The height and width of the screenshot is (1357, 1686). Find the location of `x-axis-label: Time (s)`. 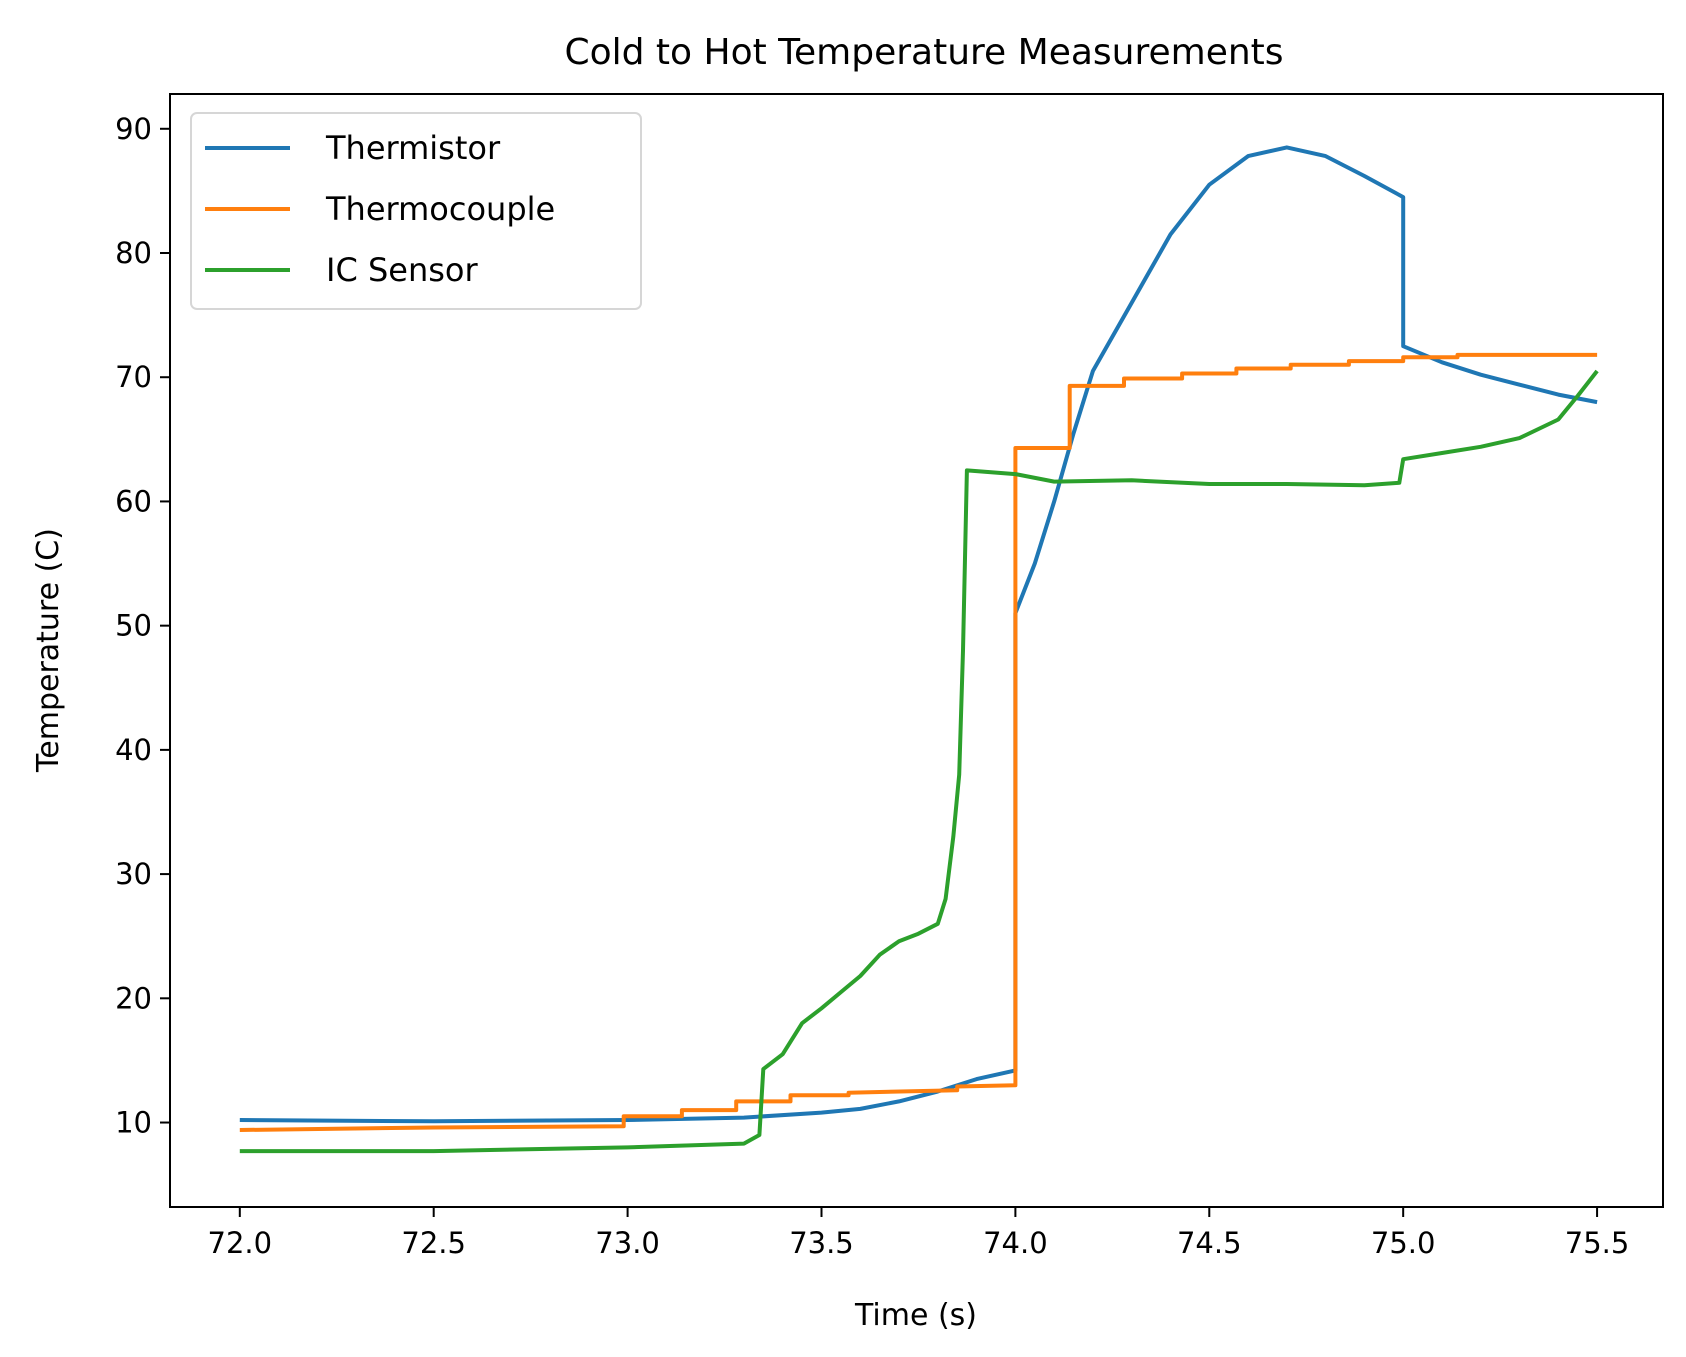

x-axis-label: Time (s) is located at coordinates (915, 1315).